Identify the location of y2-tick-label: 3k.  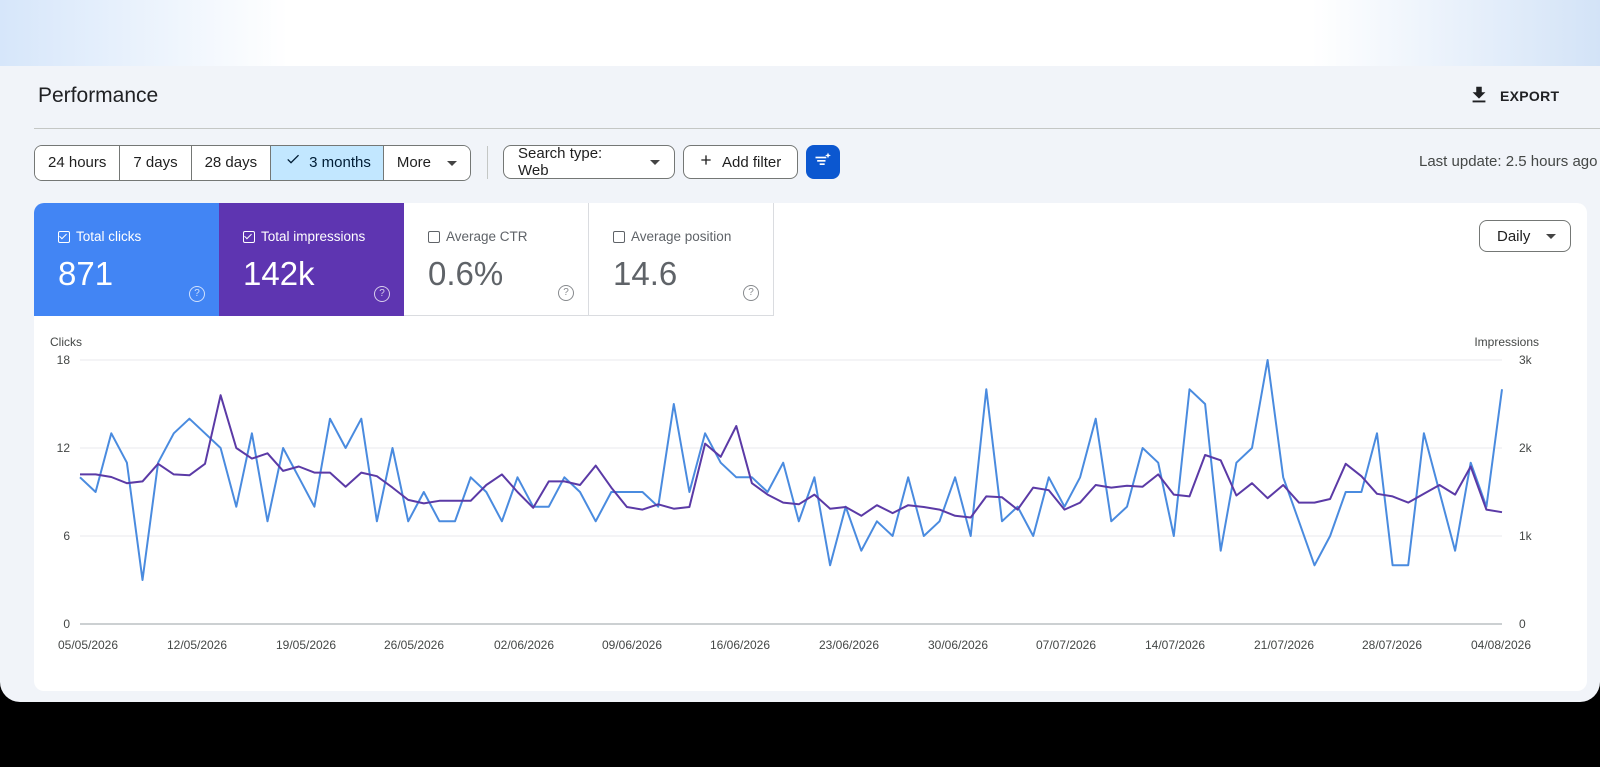
(1526, 360).